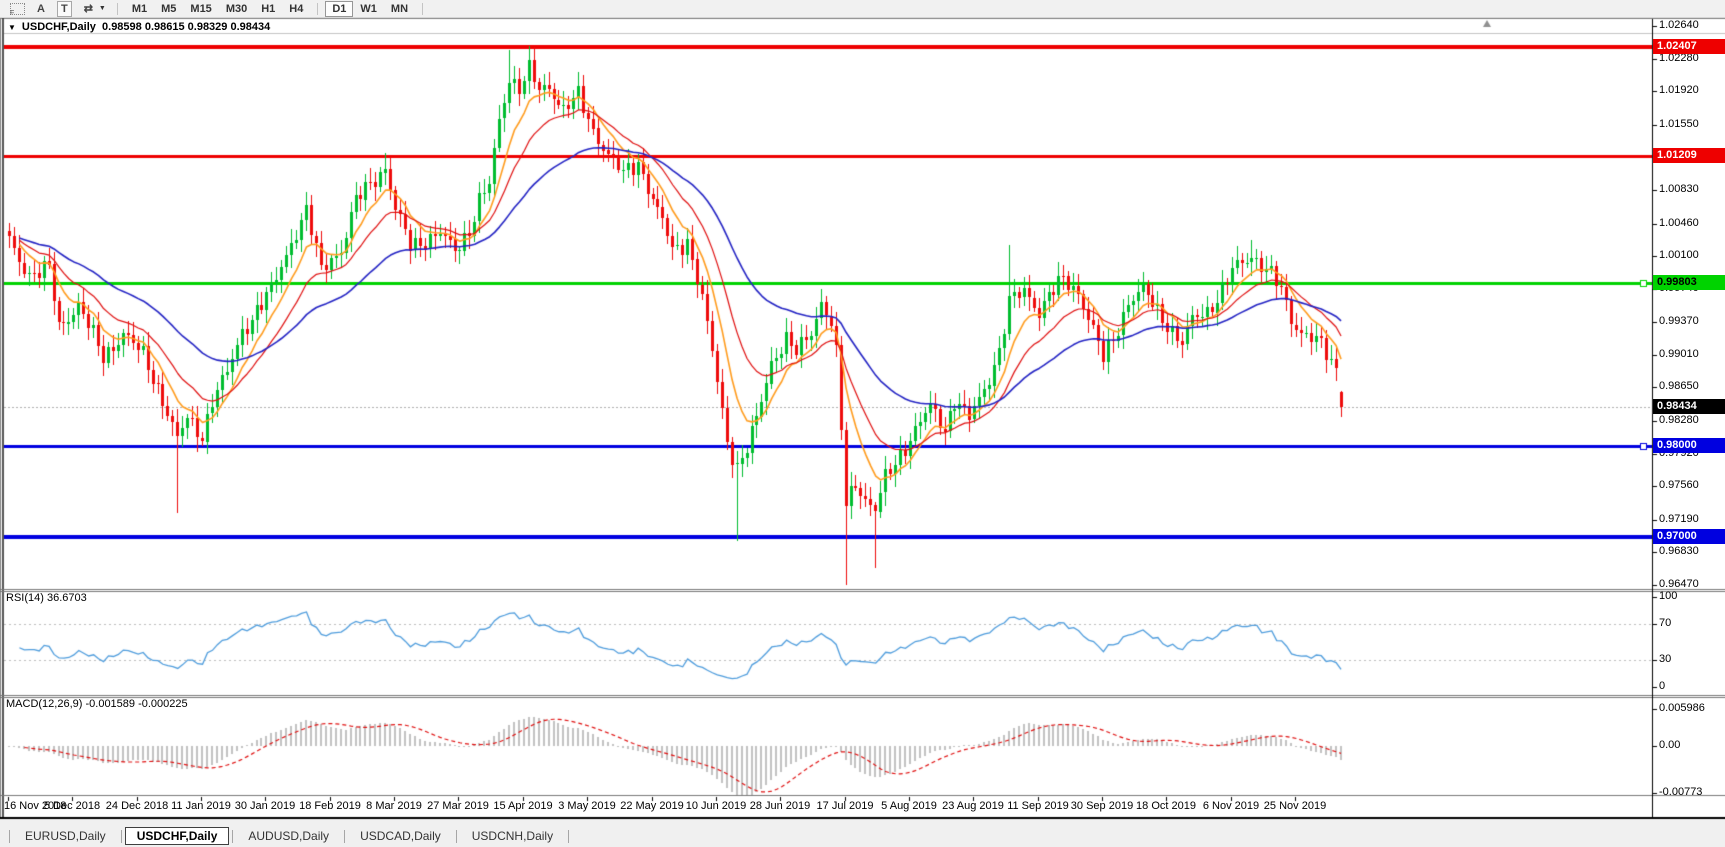  What do you see at coordinates (1689, 536) in the screenshot?
I see `price-line-tag: 0.97000` at bounding box center [1689, 536].